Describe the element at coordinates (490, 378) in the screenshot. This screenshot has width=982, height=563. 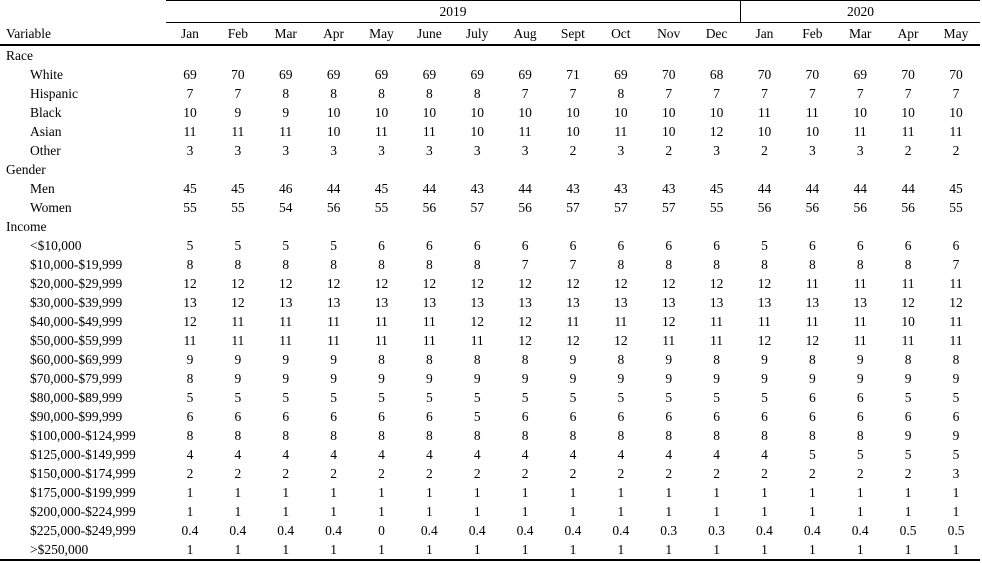
I see `table-row: $70,000-$79,999 8 9 9 9 9 9 9 9 9 9 9 9 9 9 9 9 9` at that location.